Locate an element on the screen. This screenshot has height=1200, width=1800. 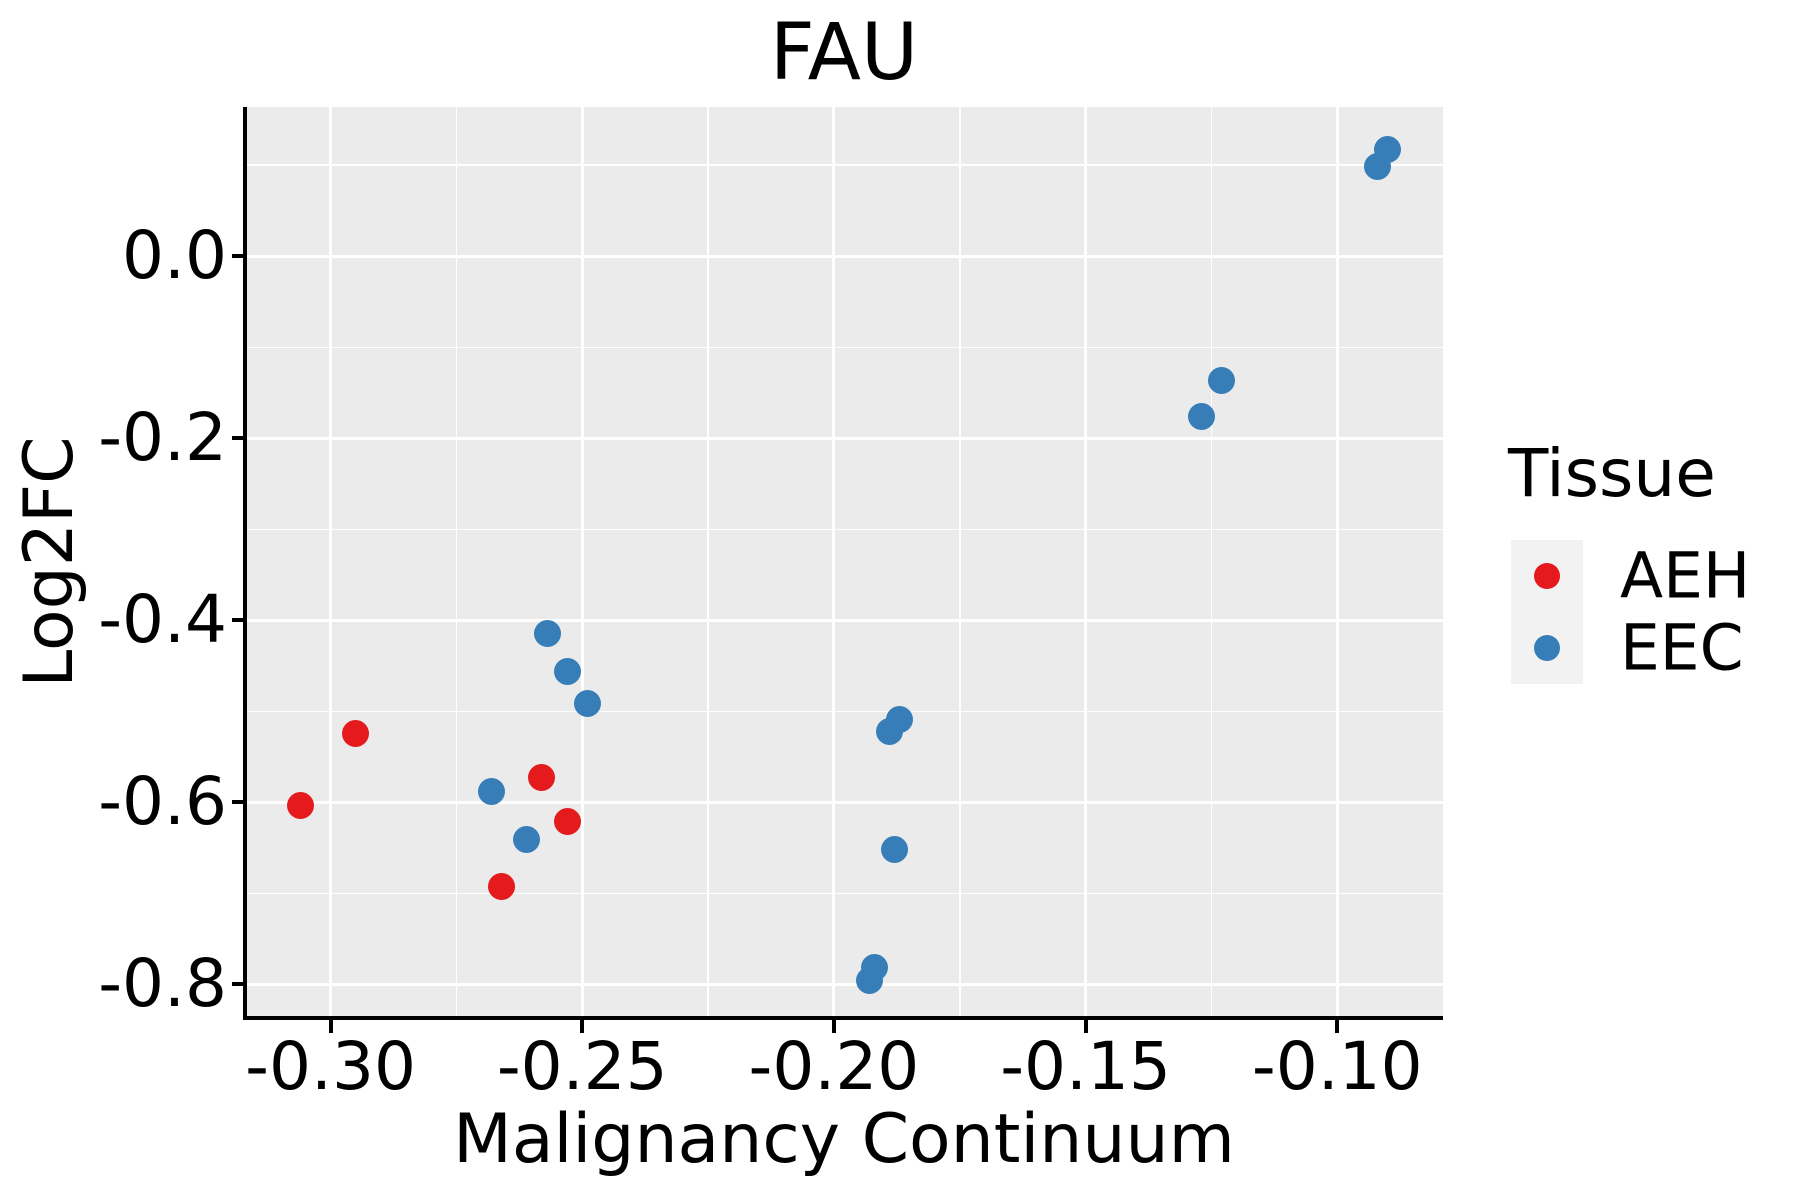
legend-label-eec: EEC is located at coordinates (1682, 648).